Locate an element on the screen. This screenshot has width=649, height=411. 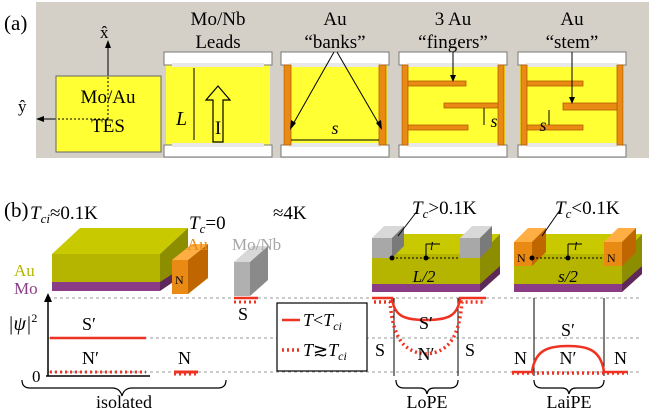
bilayer-au-front is located at coordinates (106, 268).